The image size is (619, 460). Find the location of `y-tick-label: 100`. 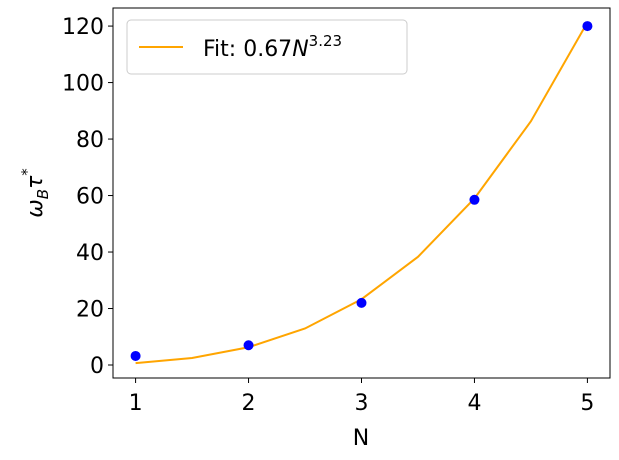

y-tick-label: 100 is located at coordinates (83, 84).